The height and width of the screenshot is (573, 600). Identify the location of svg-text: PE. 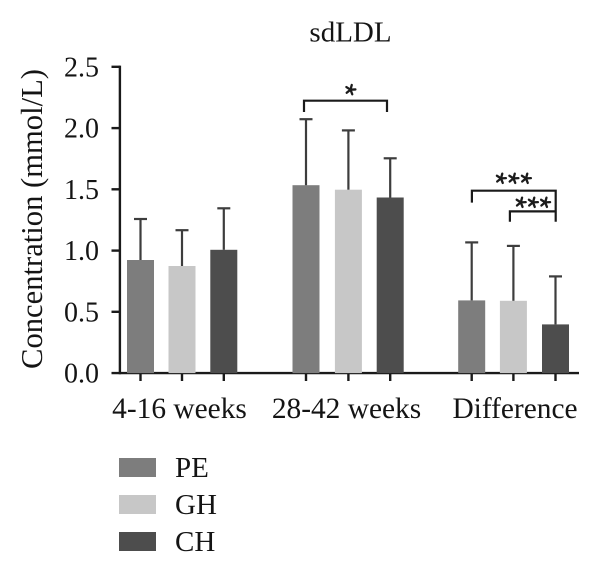
(192, 468).